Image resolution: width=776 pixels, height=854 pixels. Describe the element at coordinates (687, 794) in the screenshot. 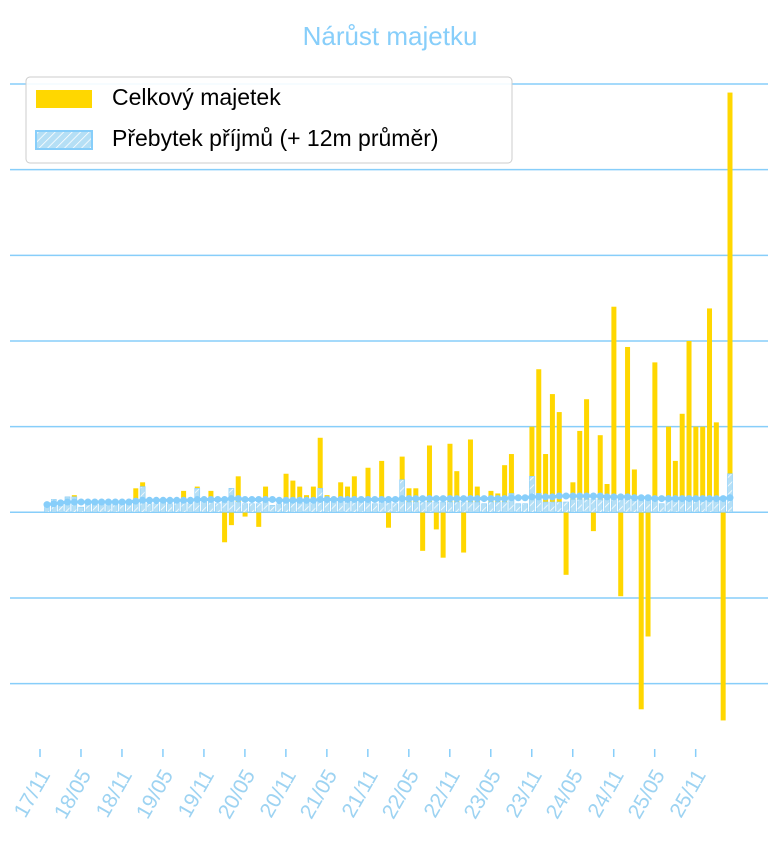

I see `x-tick-label: 25/11` at that location.